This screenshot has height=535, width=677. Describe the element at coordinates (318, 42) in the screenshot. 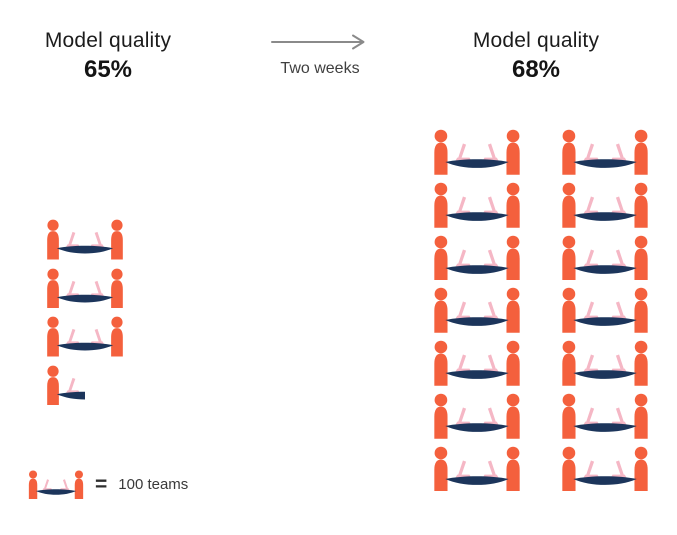

I see `arrow-right-icon` at that location.